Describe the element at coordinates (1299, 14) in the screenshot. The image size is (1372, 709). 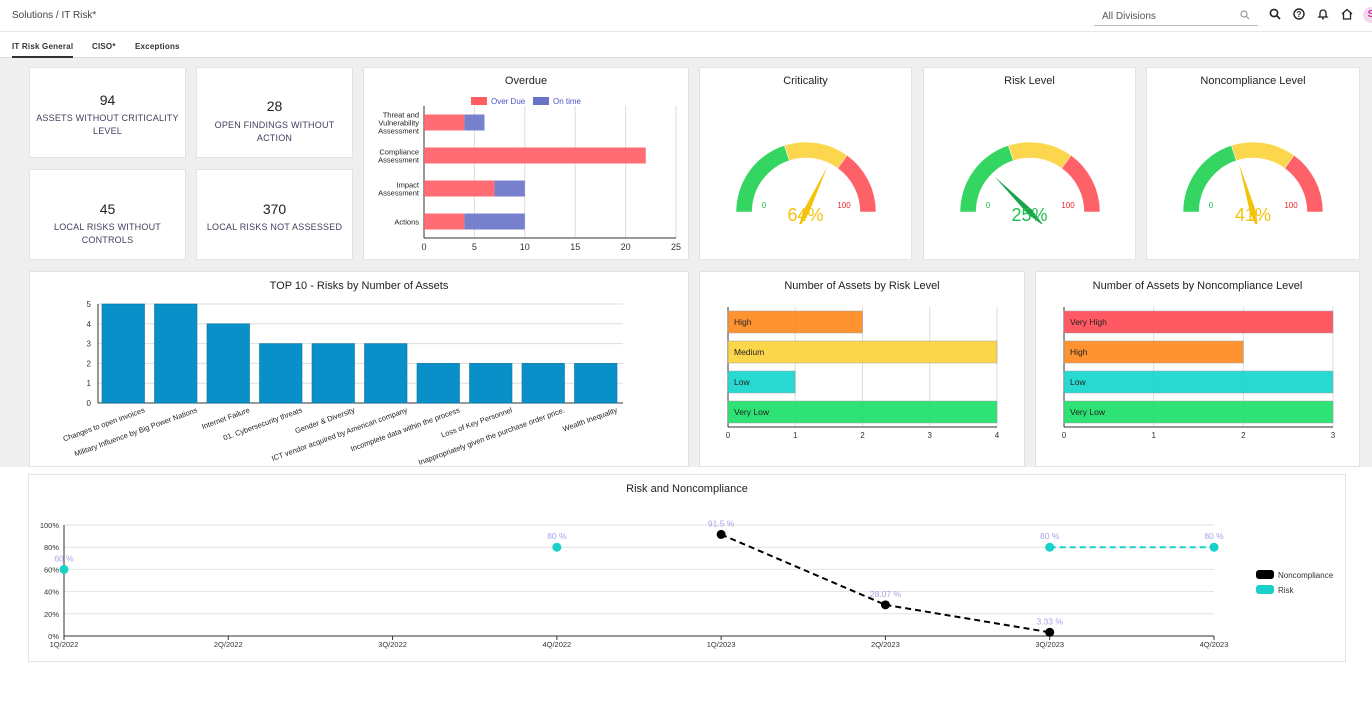
I see `help-icon: ?` at that location.